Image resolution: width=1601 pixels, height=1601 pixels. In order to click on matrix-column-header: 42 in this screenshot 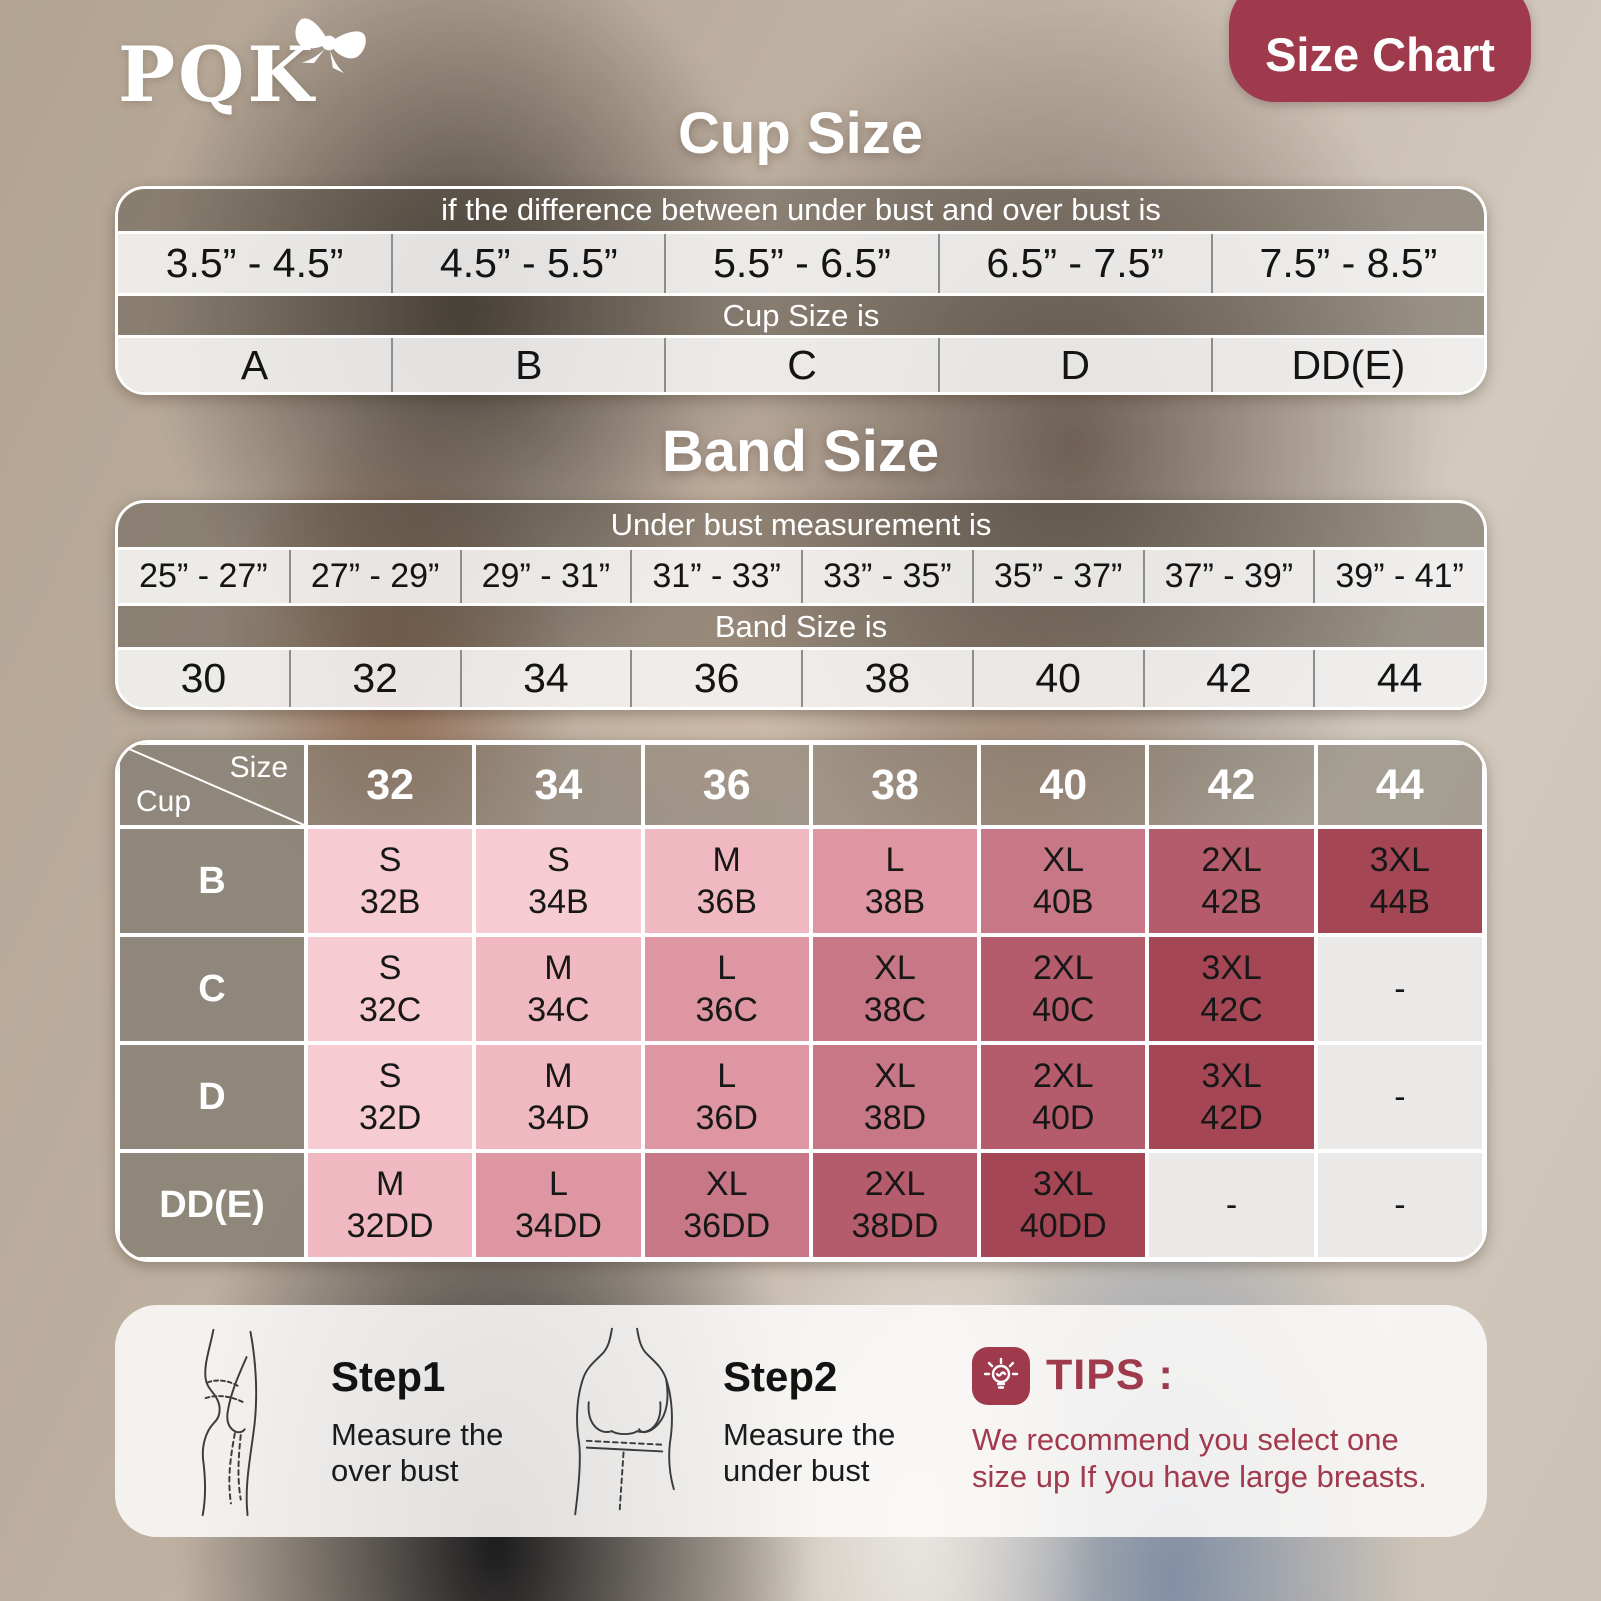, I will do `click(1231, 785)`.